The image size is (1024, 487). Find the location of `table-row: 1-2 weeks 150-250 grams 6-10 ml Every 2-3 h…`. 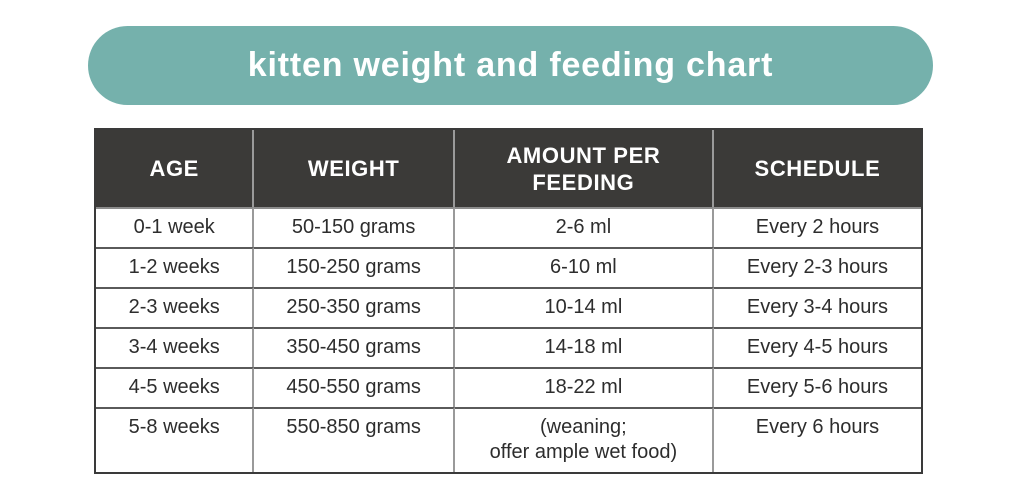

table-row: 1-2 weeks 150-250 grams 6-10 ml Every 2-3 h… is located at coordinates (508, 267).